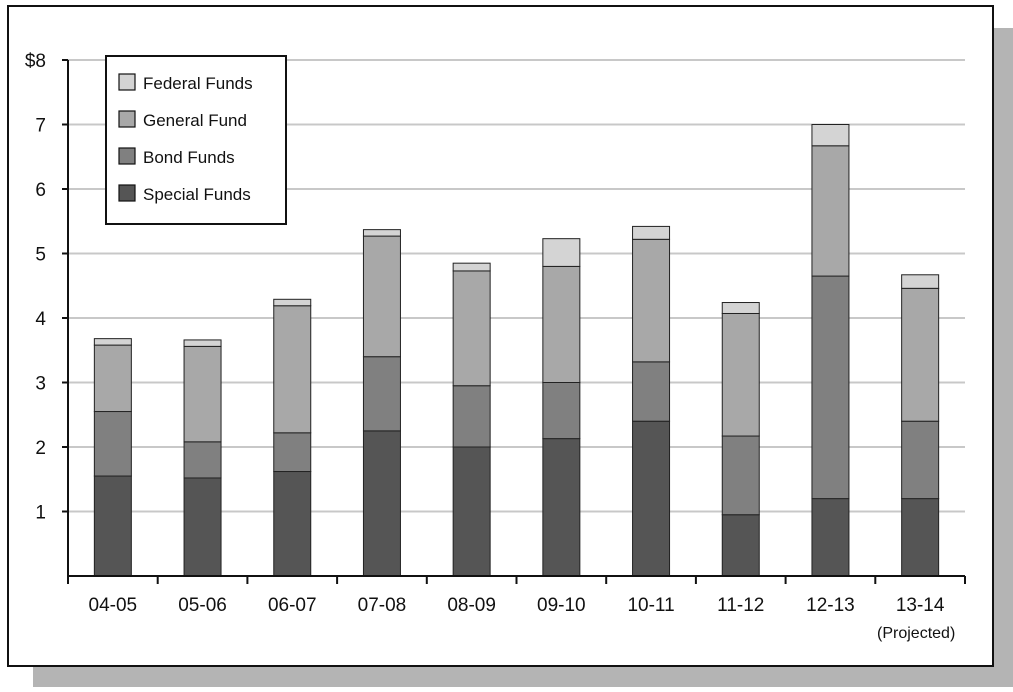 The height and width of the screenshot is (692, 1013). What do you see at coordinates (292, 605) in the screenshot?
I see `x-tick-label: 06-07` at bounding box center [292, 605].